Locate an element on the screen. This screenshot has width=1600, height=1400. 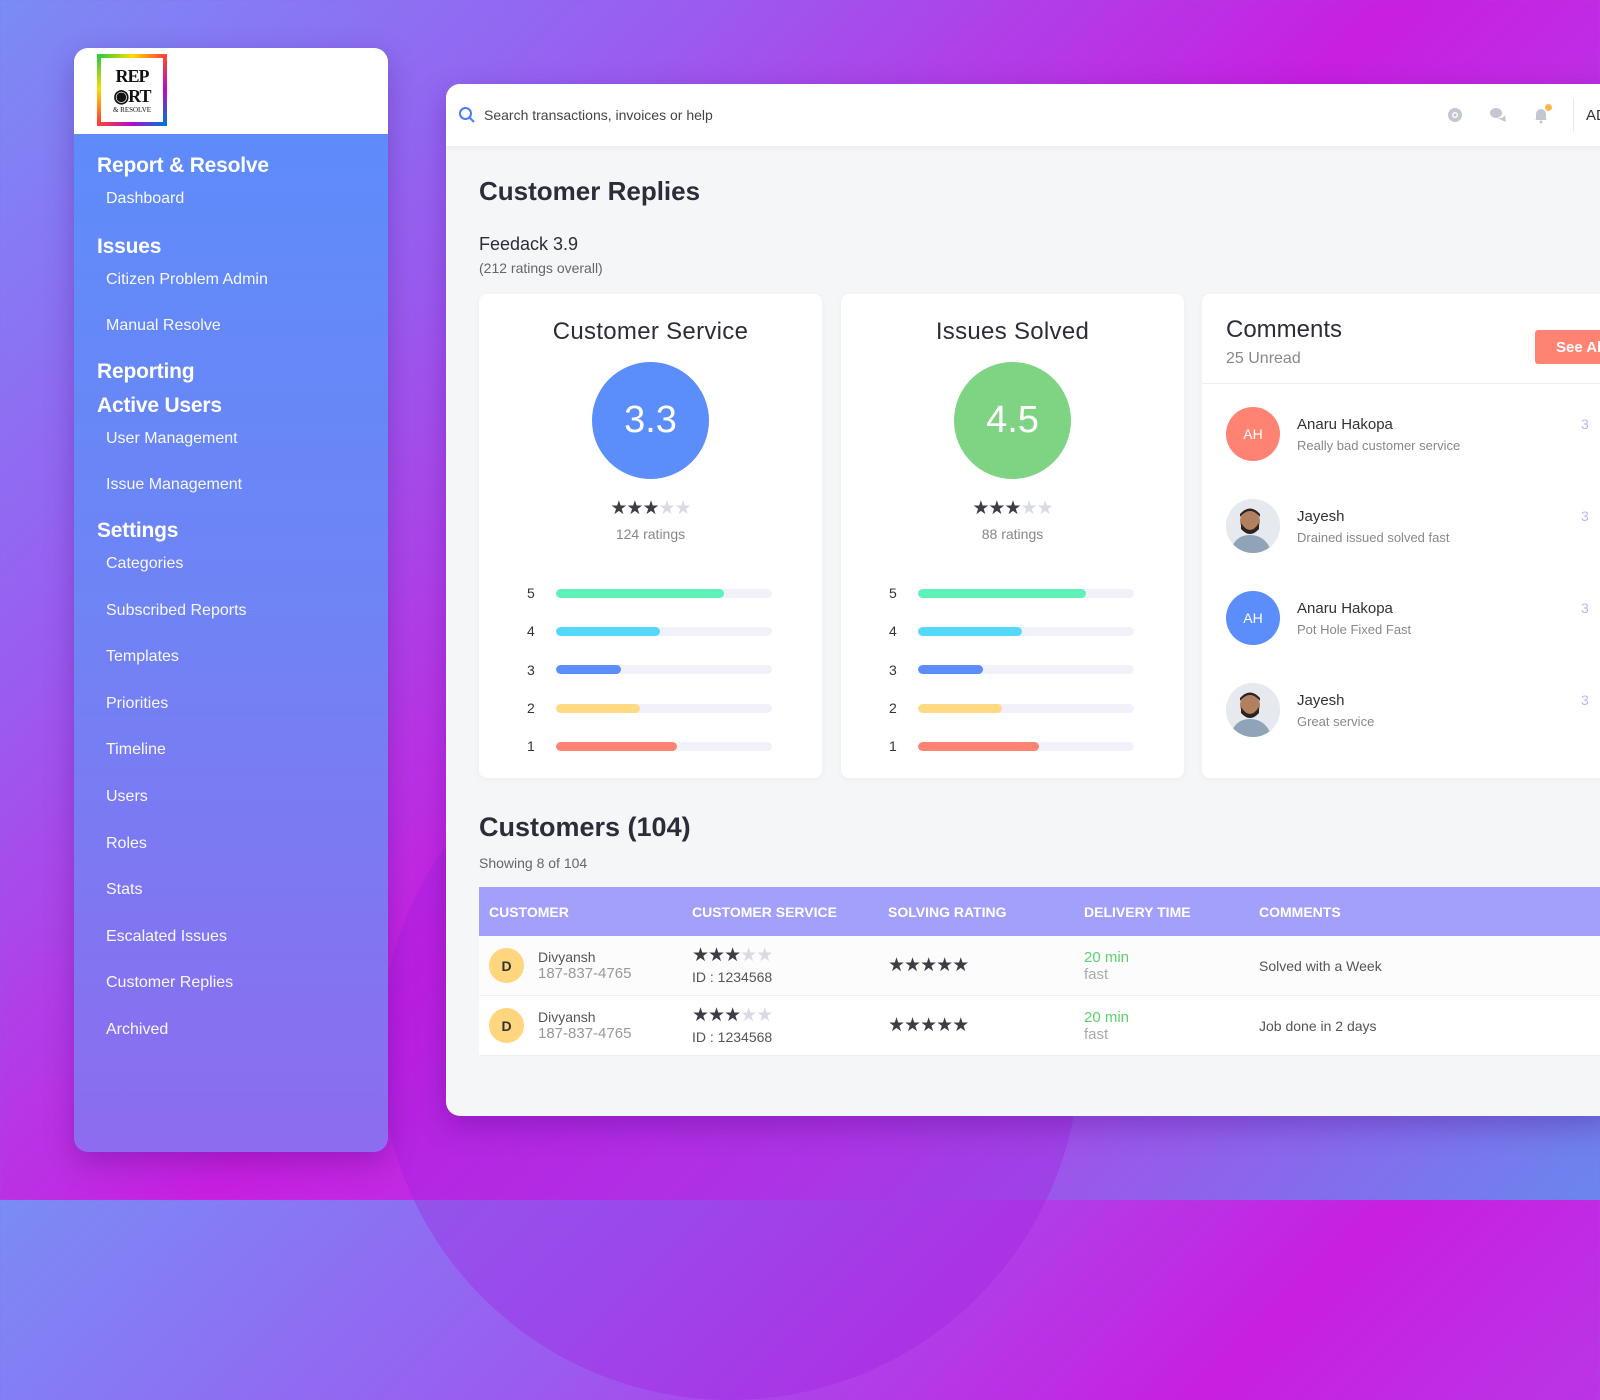
comment-text: Anaru Hakopa Pot Hole Fixed Fast is located at coordinates (1354, 618).